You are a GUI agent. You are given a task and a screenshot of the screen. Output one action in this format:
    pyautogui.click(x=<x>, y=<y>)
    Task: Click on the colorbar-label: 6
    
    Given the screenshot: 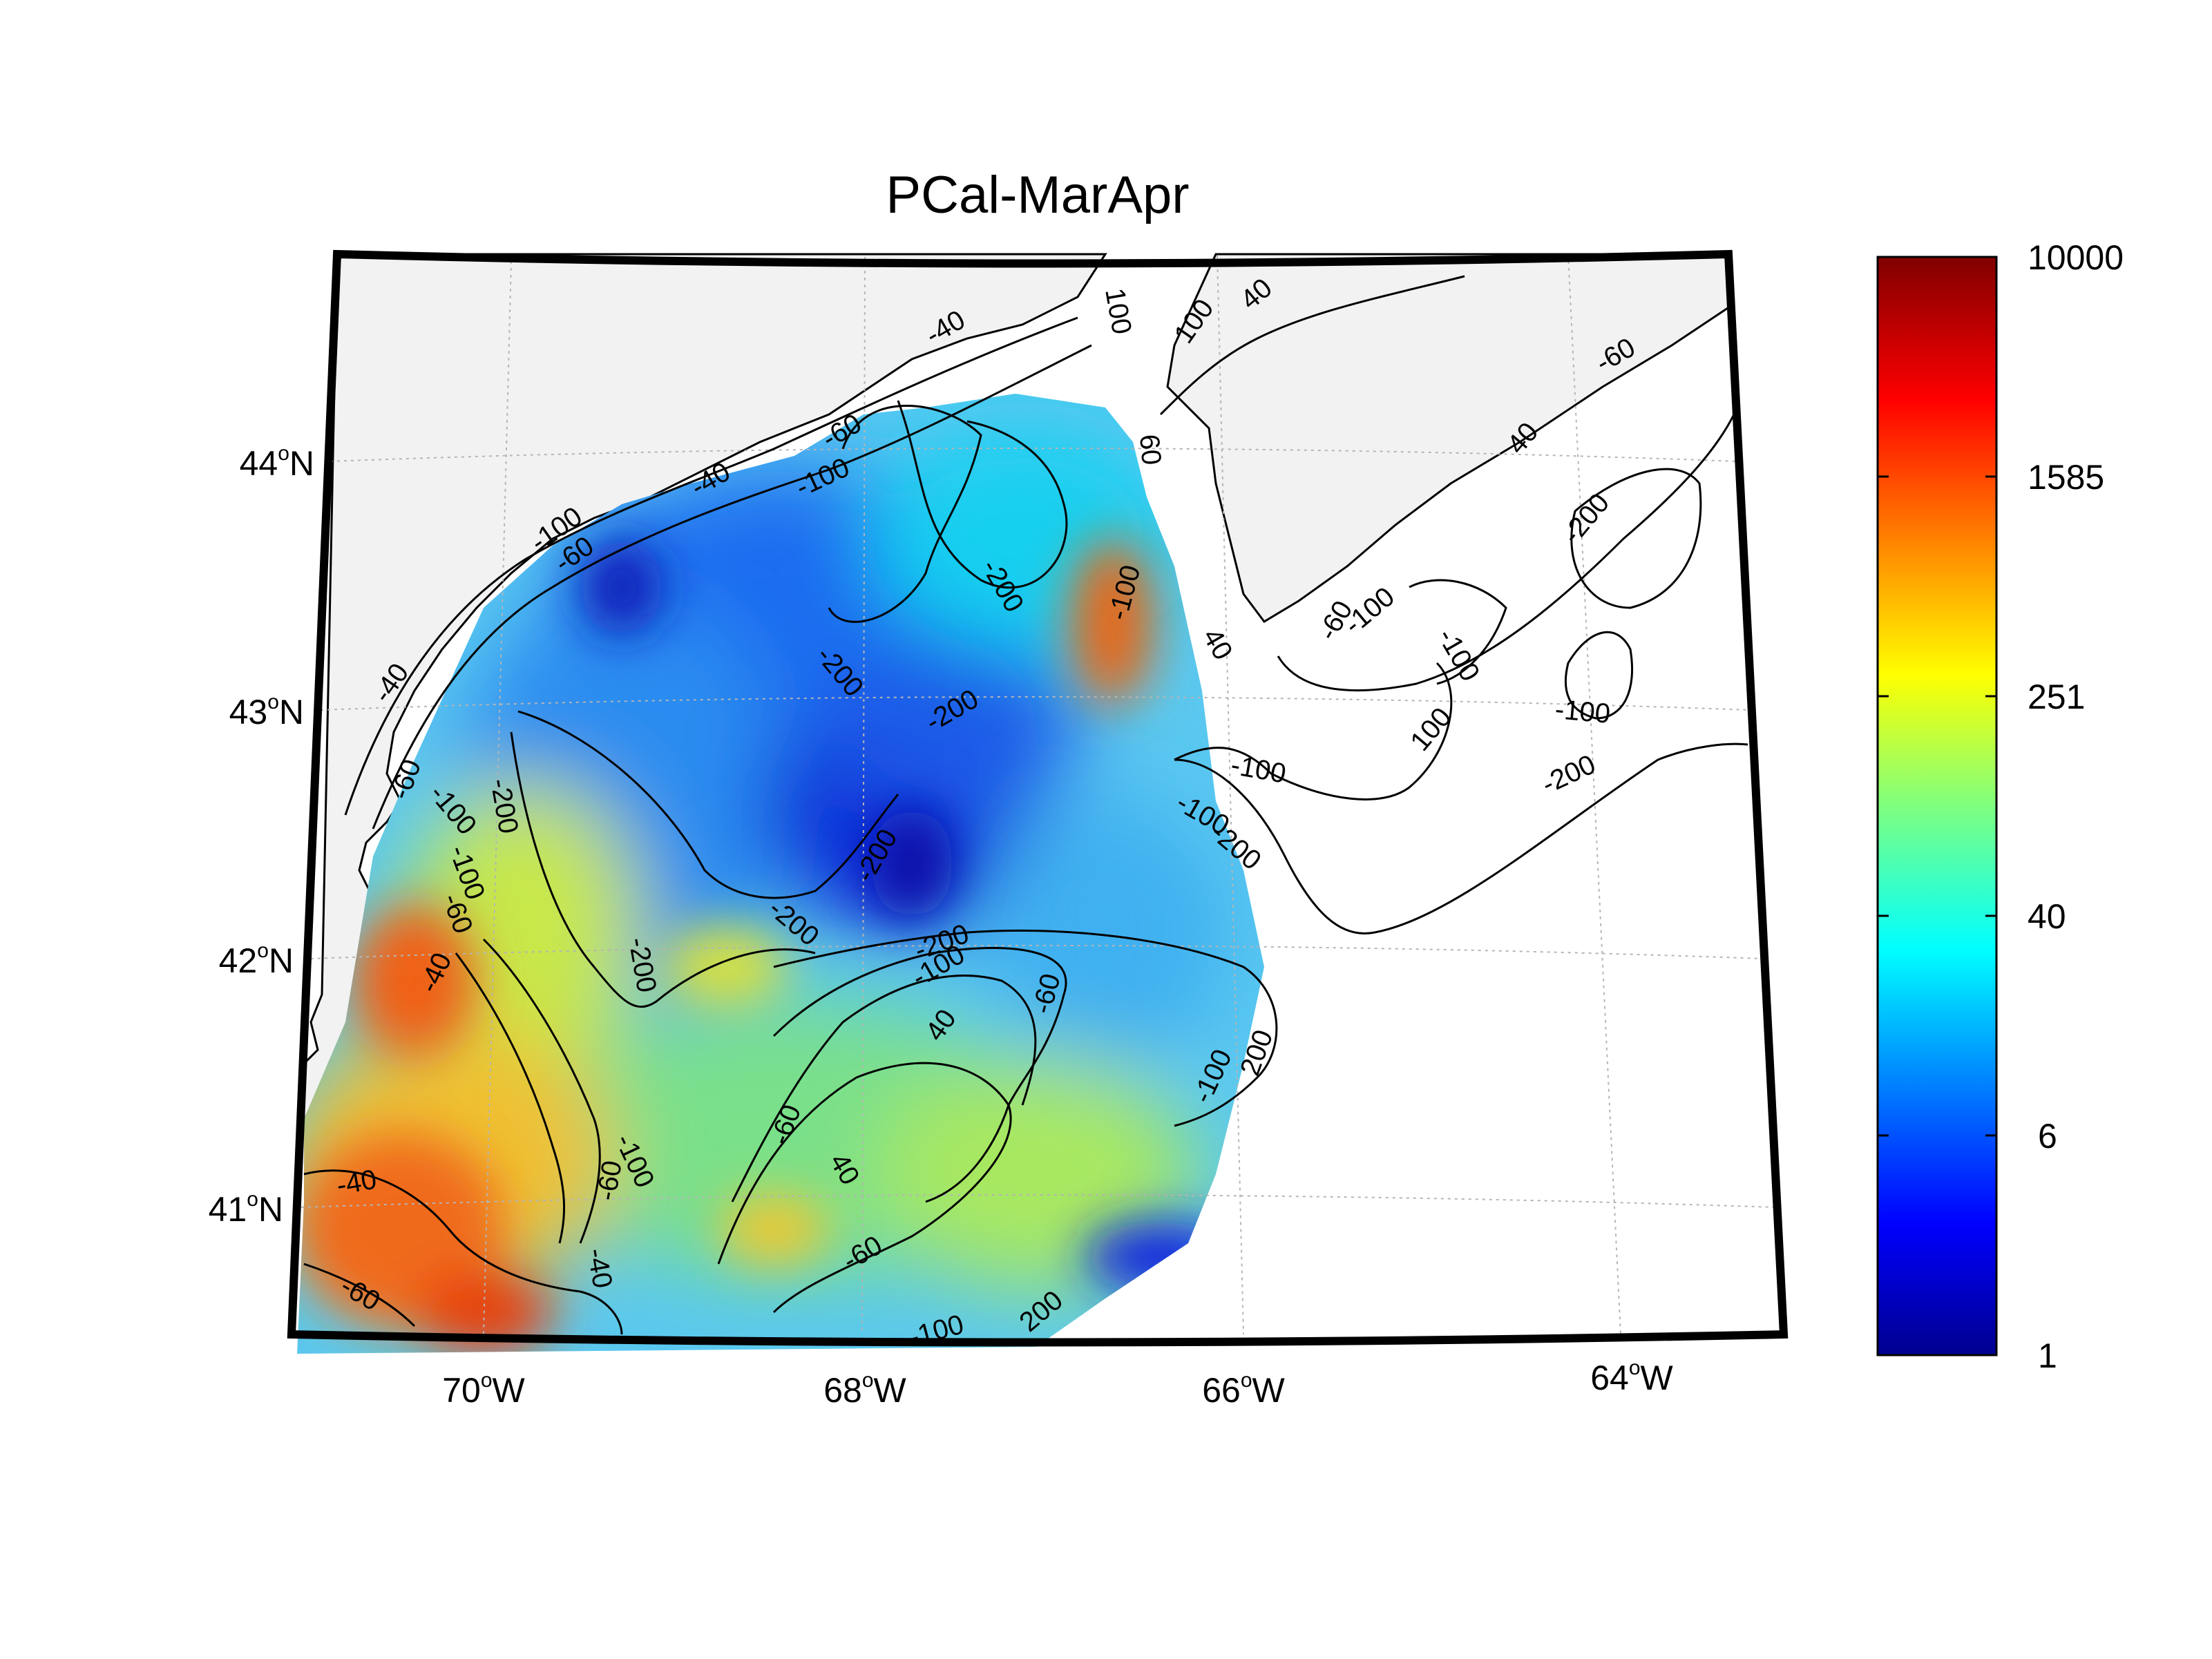 What is the action you would take?
    pyautogui.click(x=2047, y=1136)
    